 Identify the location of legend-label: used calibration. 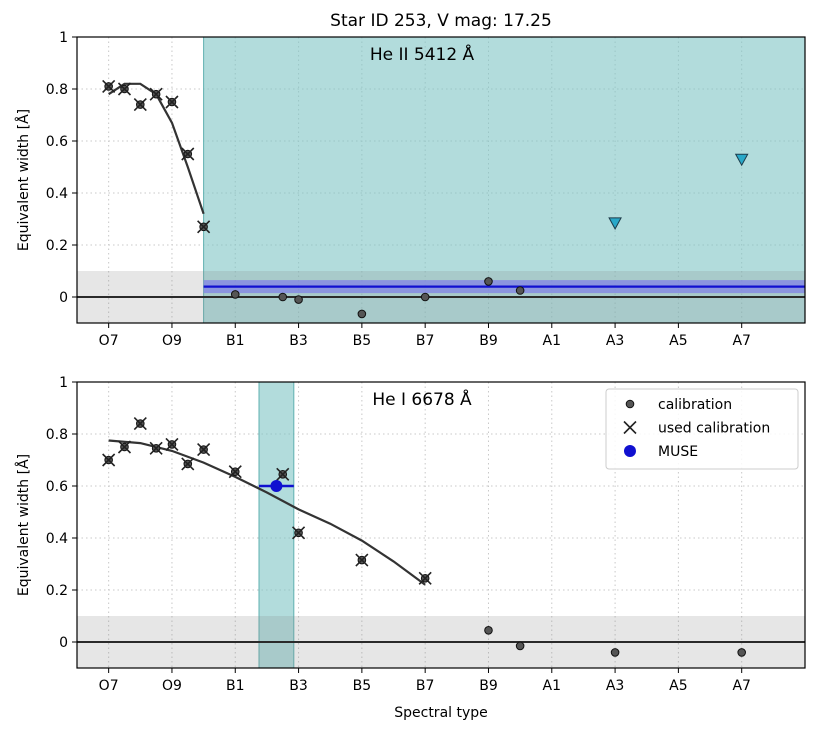
(714, 429).